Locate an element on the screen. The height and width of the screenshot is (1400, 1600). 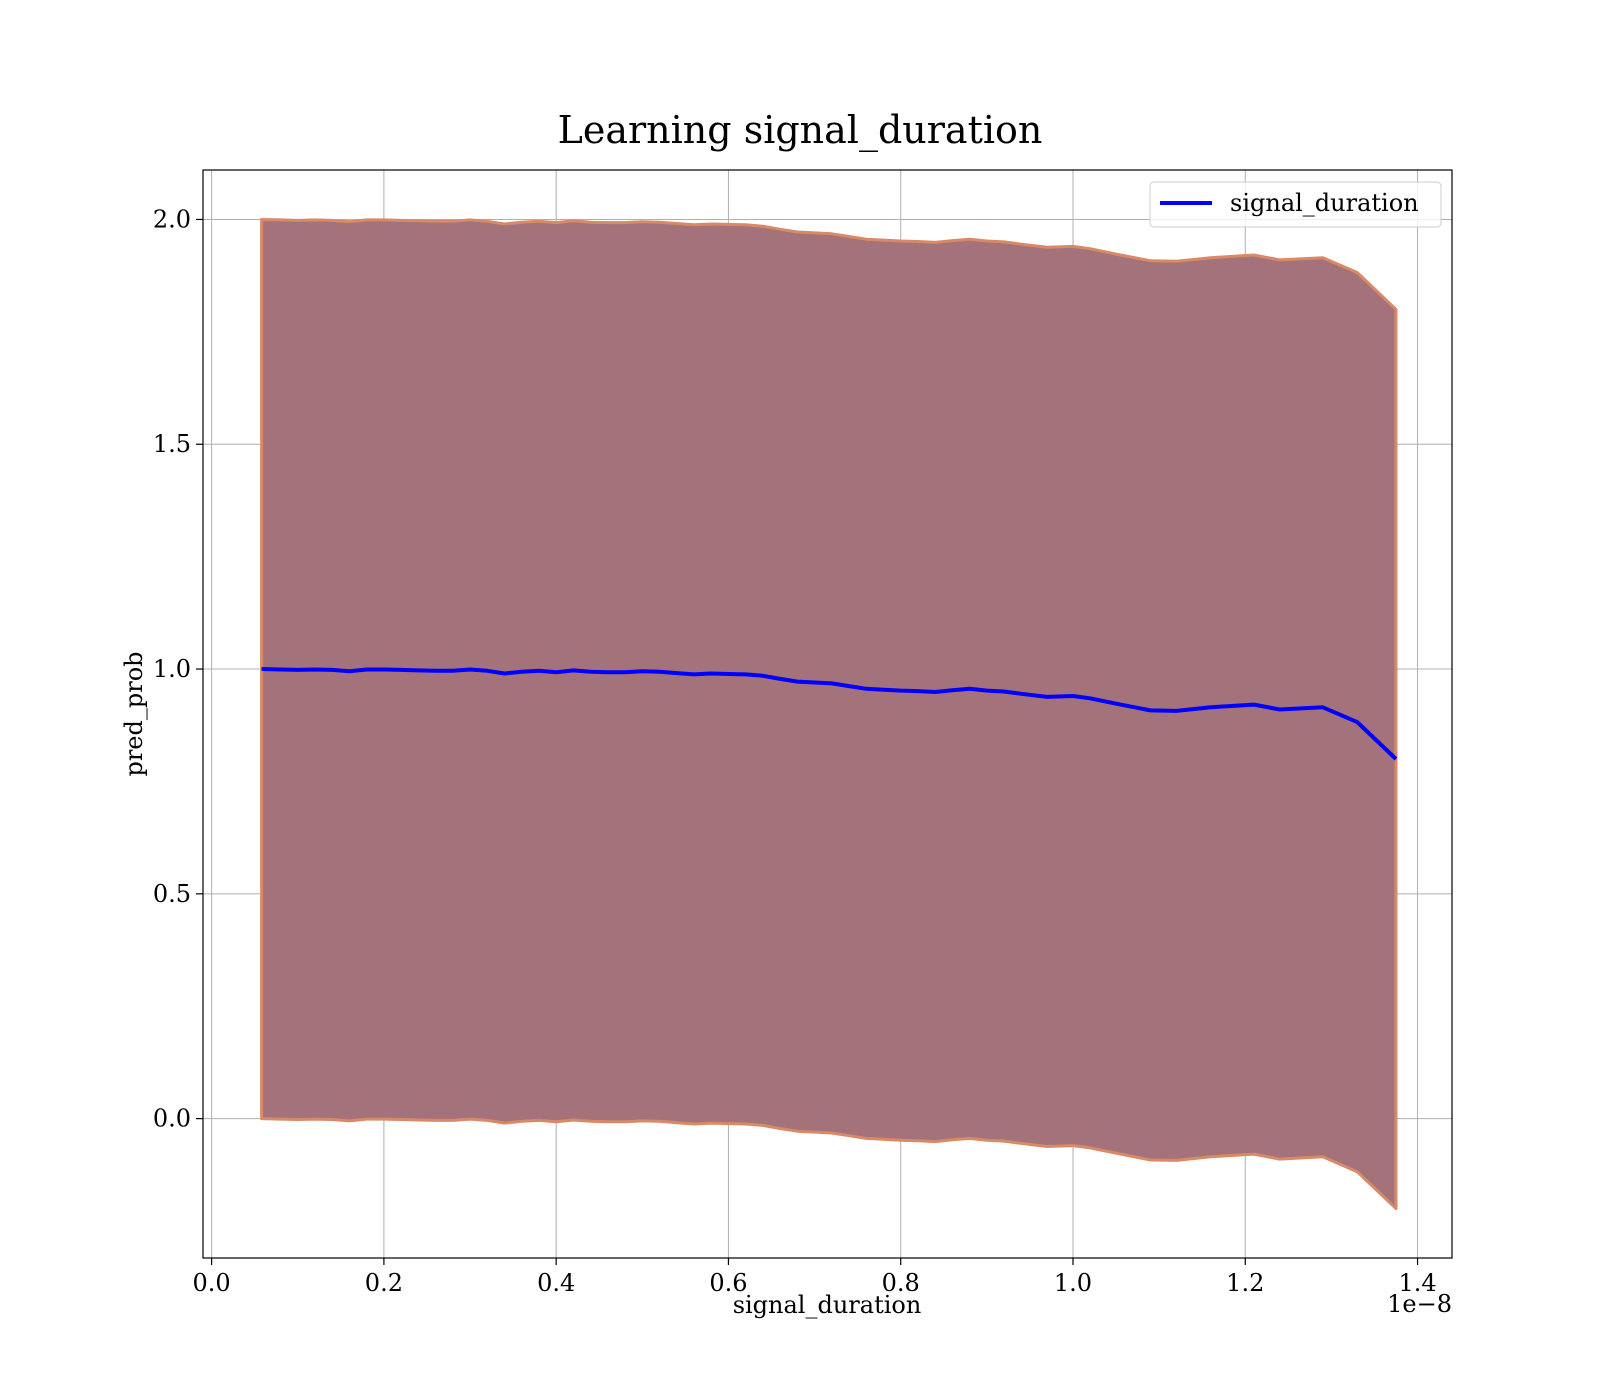
legend-box is located at coordinates (1295, 204).